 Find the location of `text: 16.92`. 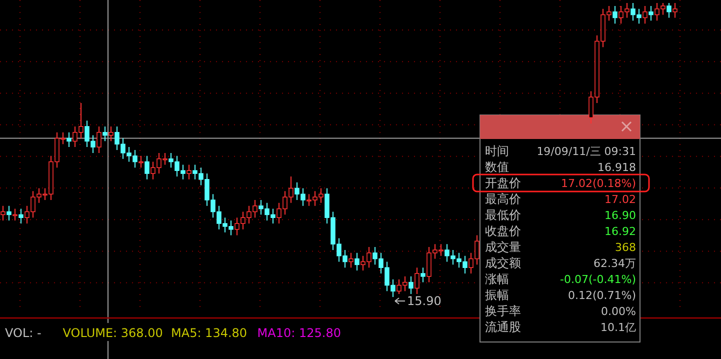

text: 16.92 is located at coordinates (620, 231).